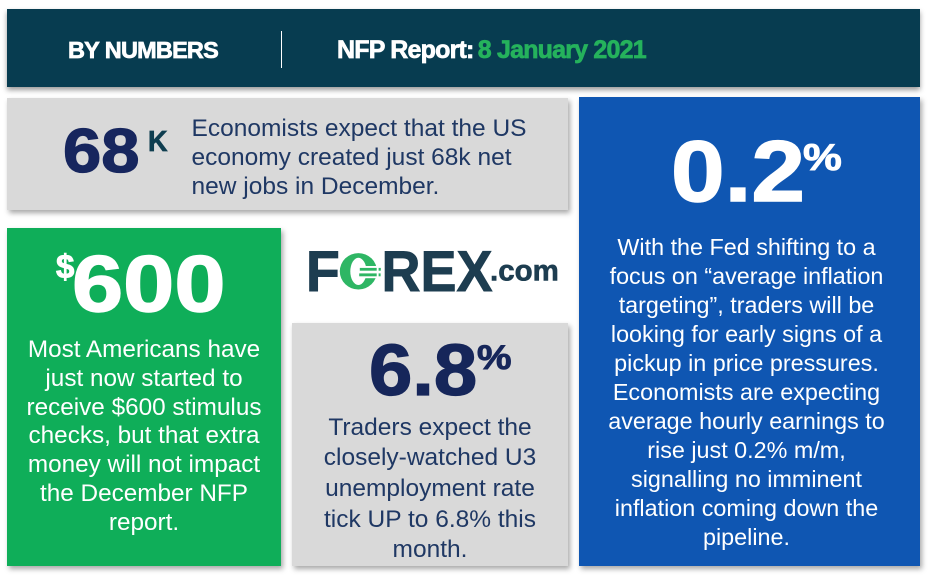 This screenshot has width=931, height=576. I want to click on svg-text: .com, so click(524, 271).